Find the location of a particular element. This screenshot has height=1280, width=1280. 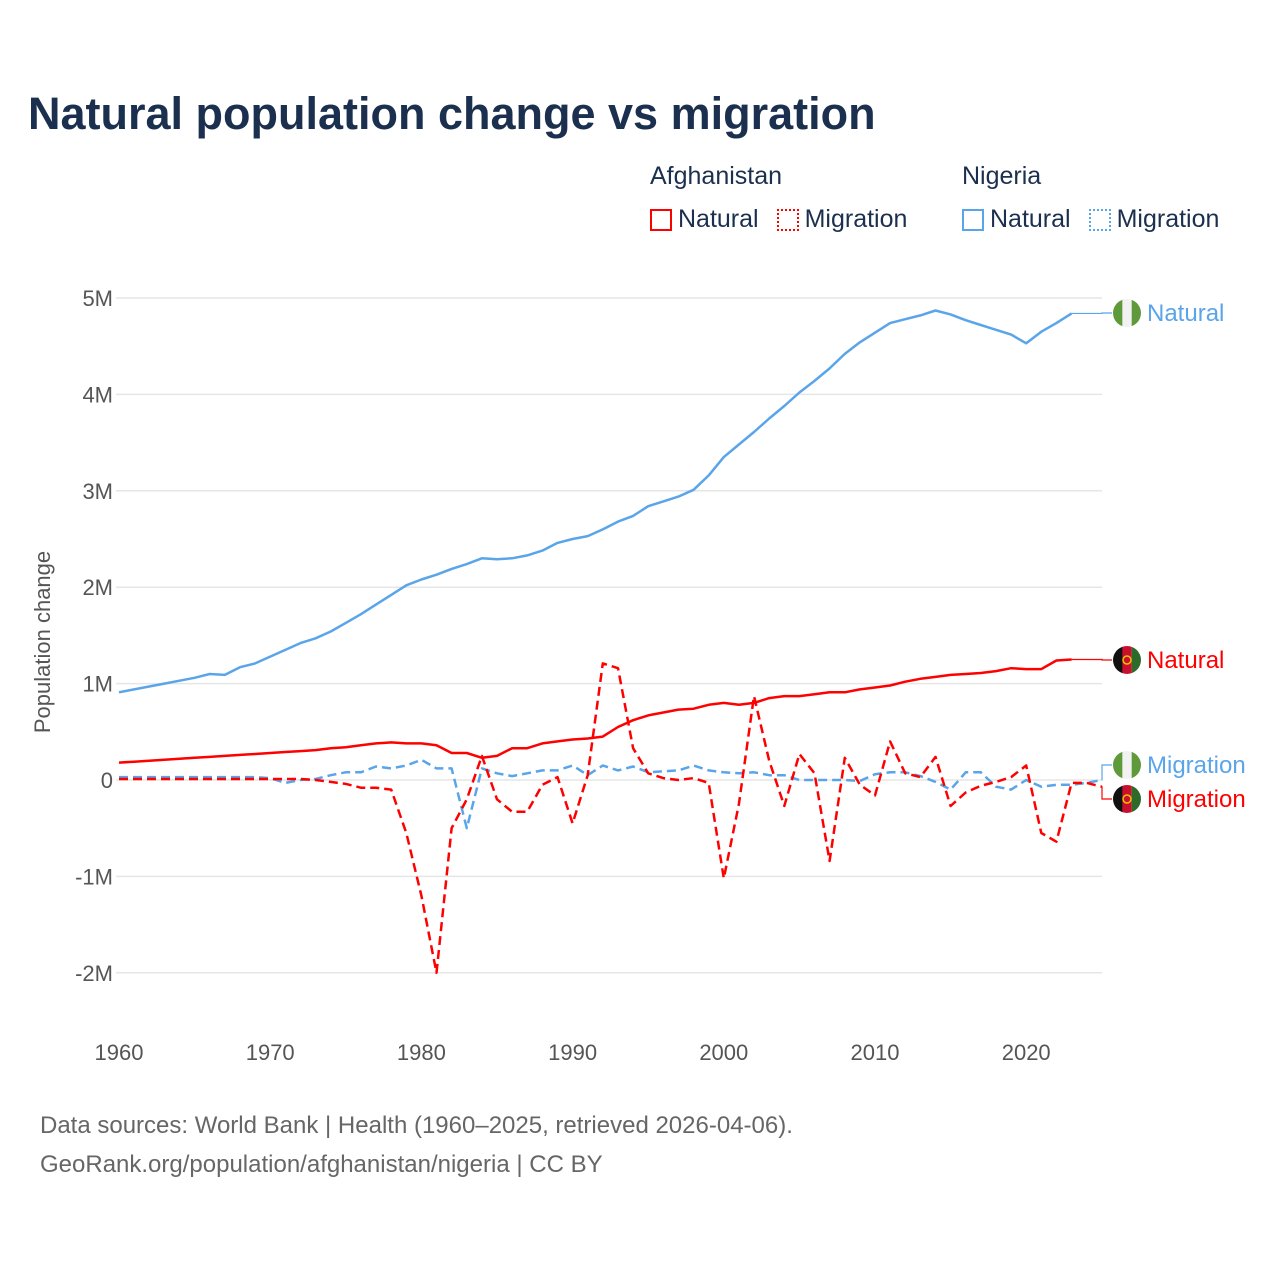

legend-item-nigeria-migration: Migration is located at coordinates (1154, 219).